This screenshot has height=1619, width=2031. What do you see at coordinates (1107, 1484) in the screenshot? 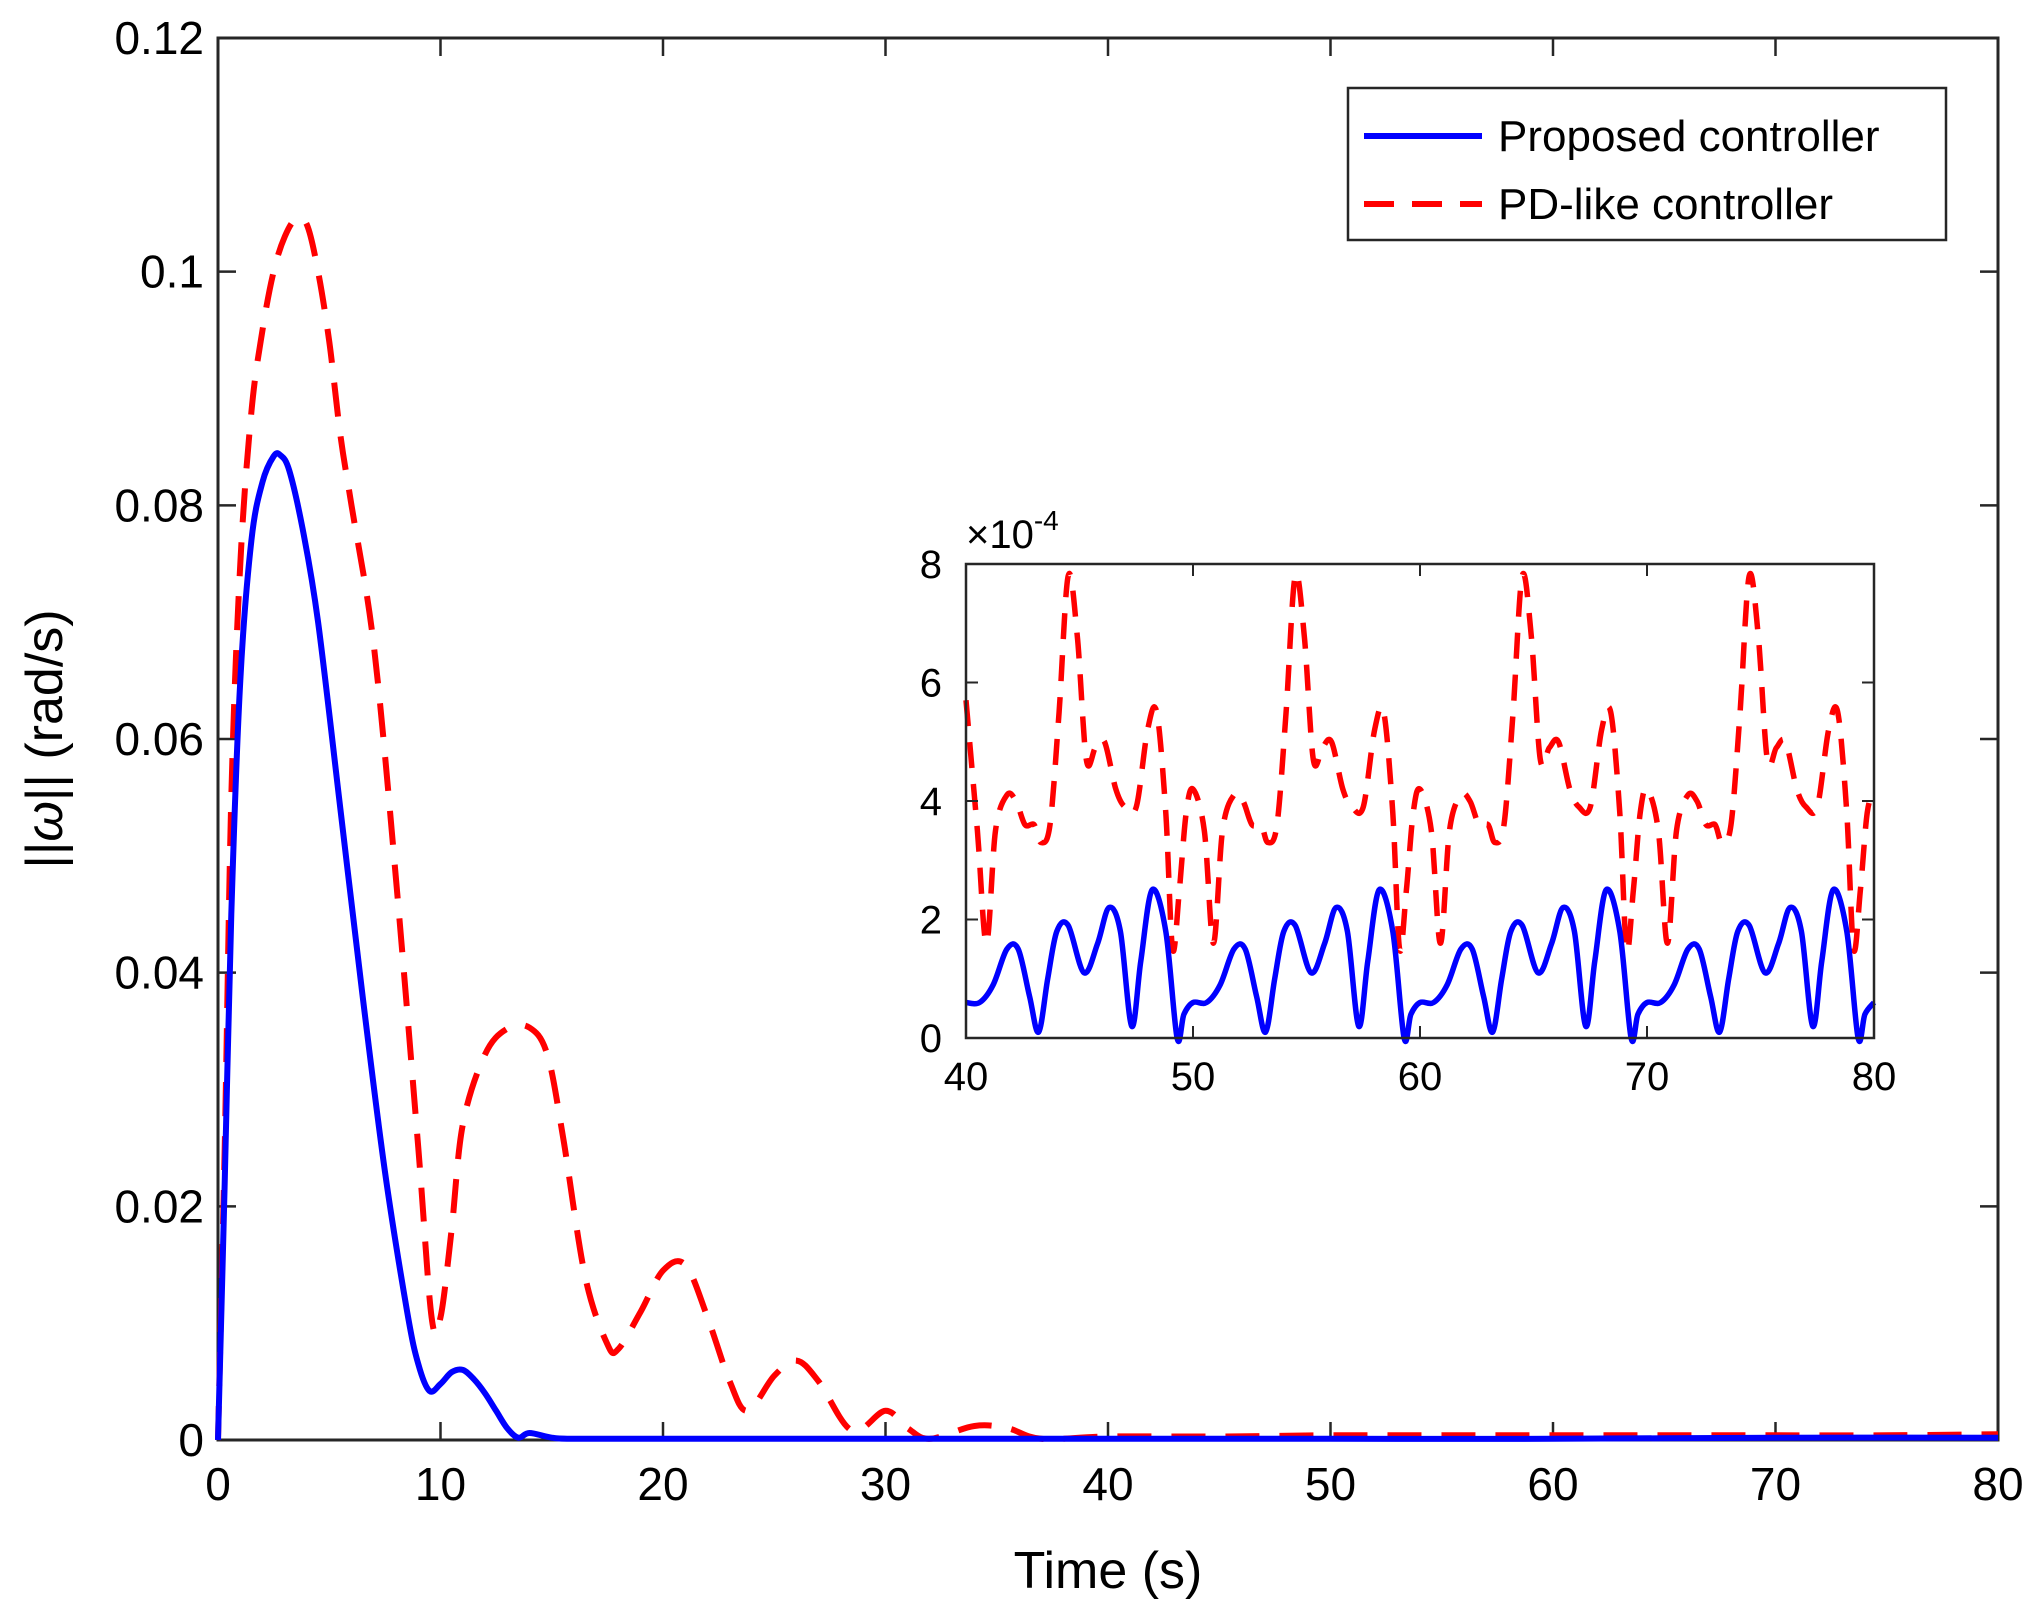
I see `x-tick-label: 40` at bounding box center [1107, 1484].